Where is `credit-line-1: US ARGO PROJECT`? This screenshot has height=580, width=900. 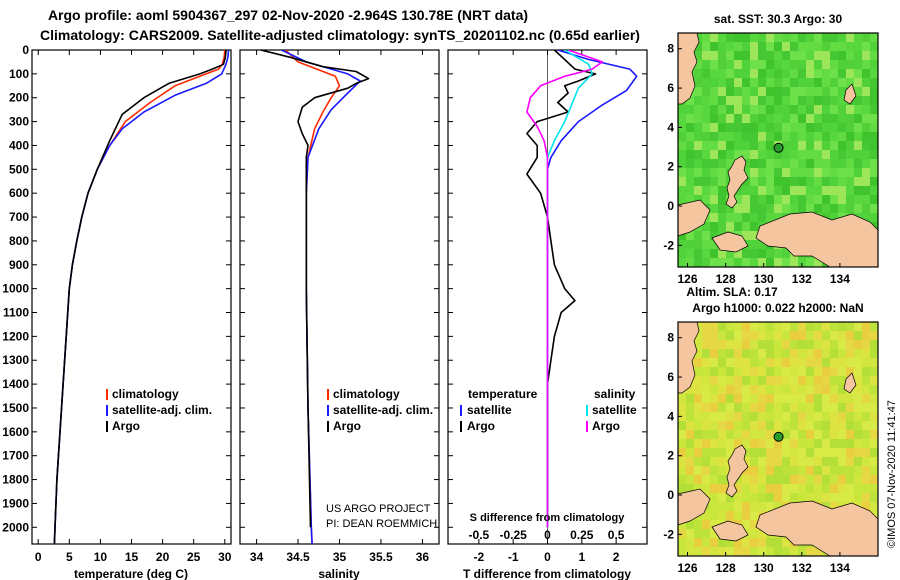
credit-line-1: US ARGO PROJECT is located at coordinates (378, 509).